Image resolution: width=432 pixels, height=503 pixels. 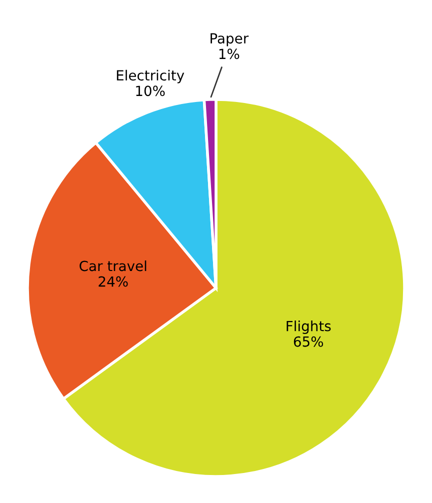 I want to click on slice-label: Electricity, so click(x=150, y=77).